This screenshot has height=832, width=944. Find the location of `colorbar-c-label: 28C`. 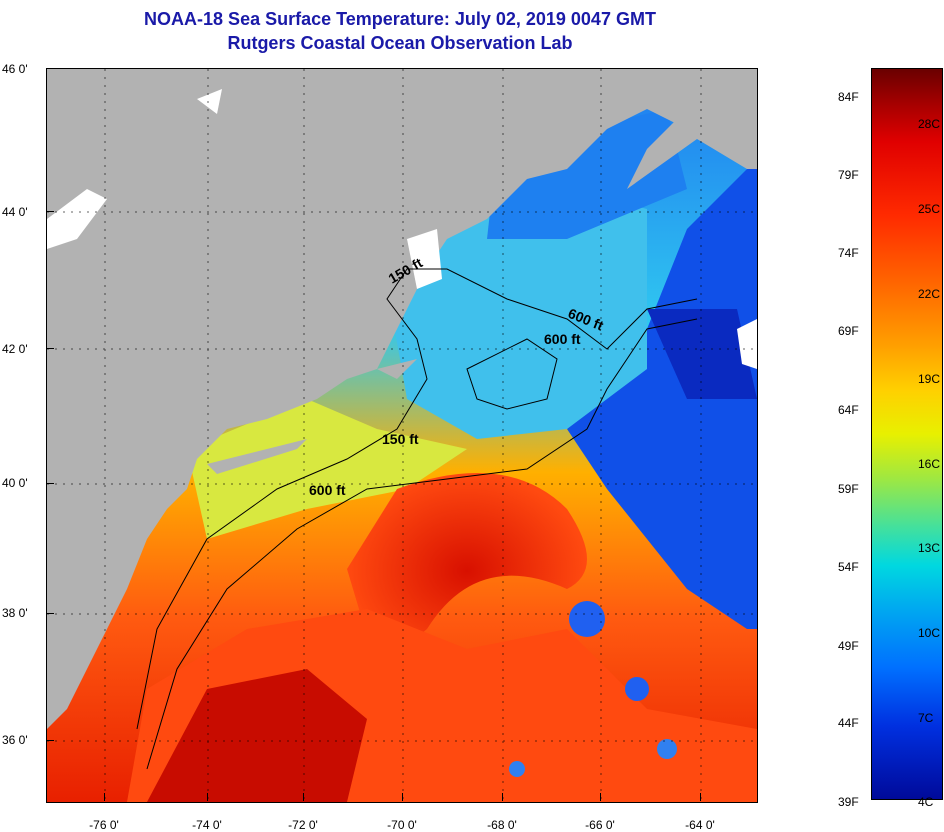

colorbar-c-label: 28C is located at coordinates (929, 124).